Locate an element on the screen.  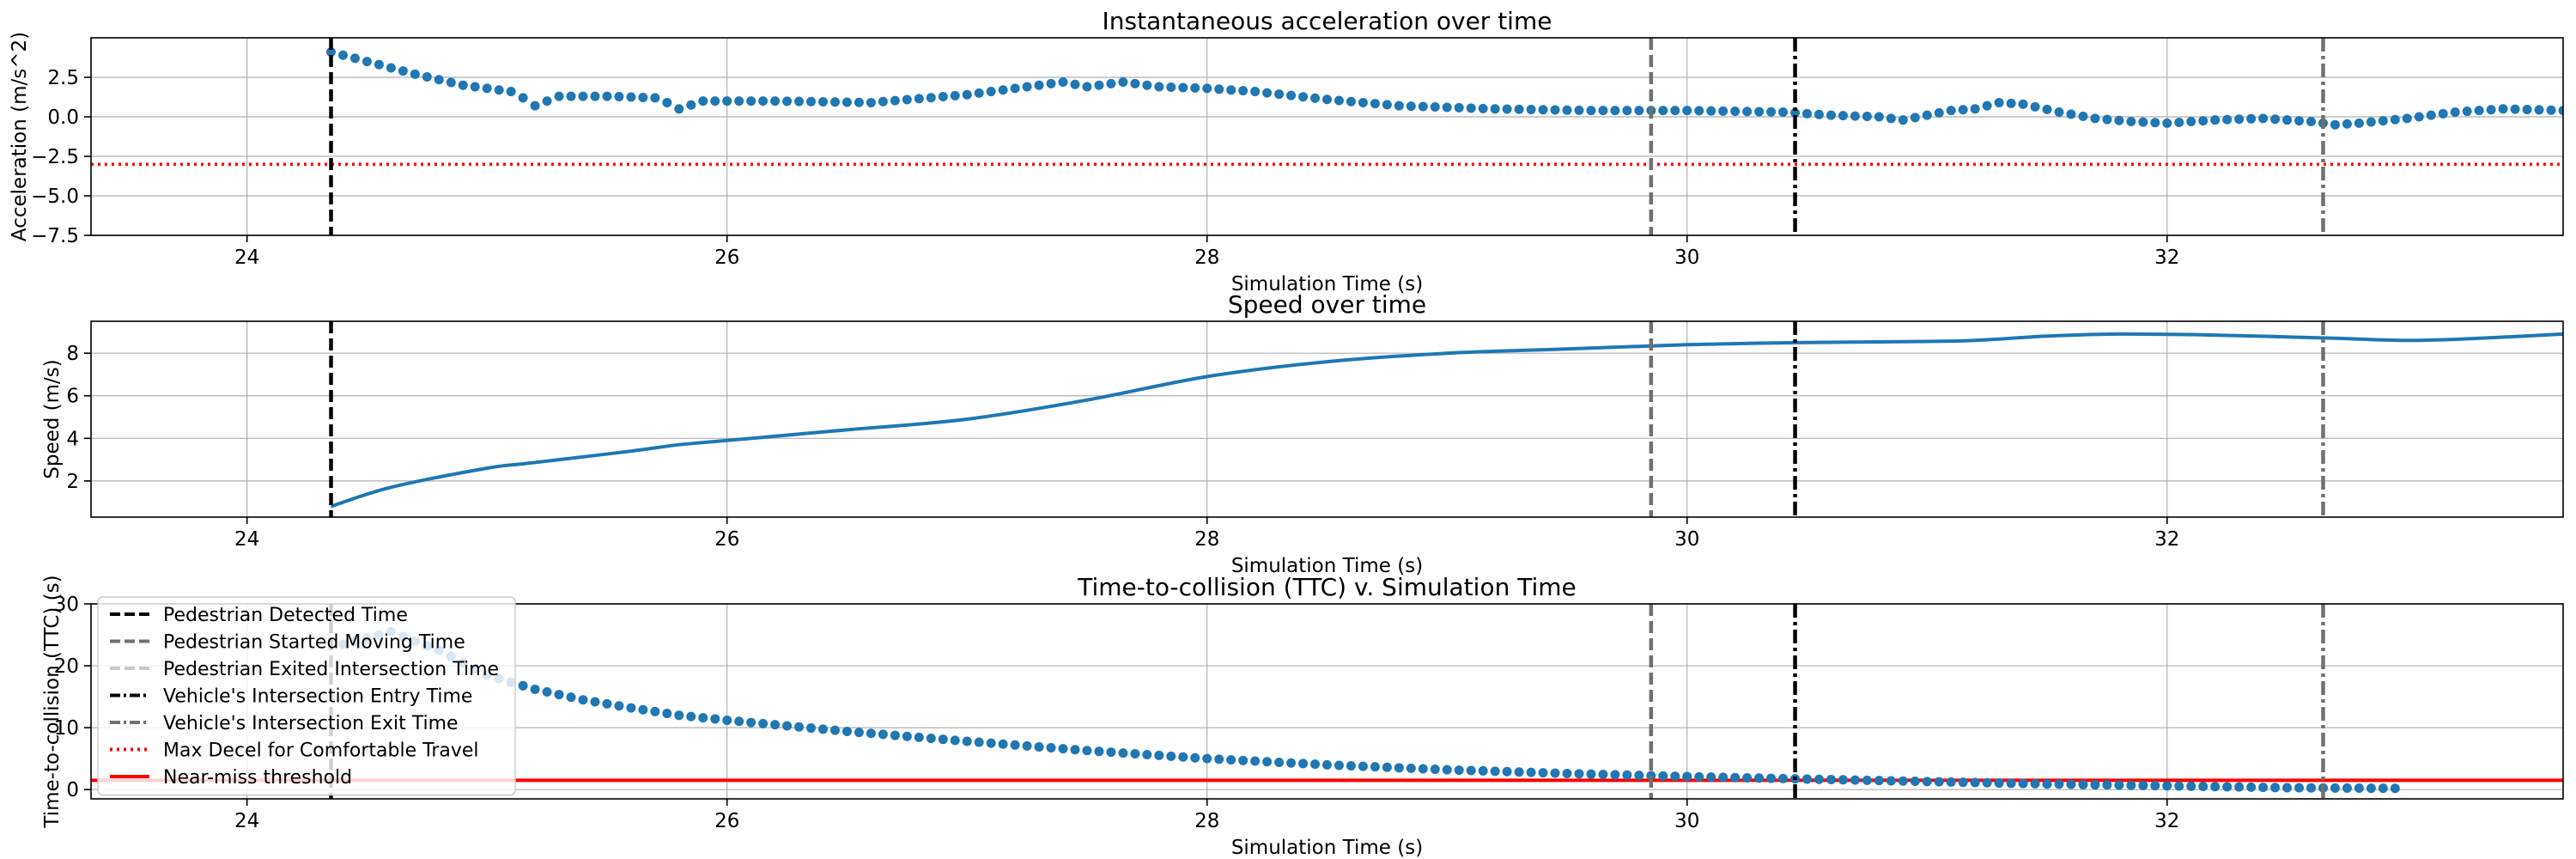
x-tick-label: 30 is located at coordinates (1686, 258).